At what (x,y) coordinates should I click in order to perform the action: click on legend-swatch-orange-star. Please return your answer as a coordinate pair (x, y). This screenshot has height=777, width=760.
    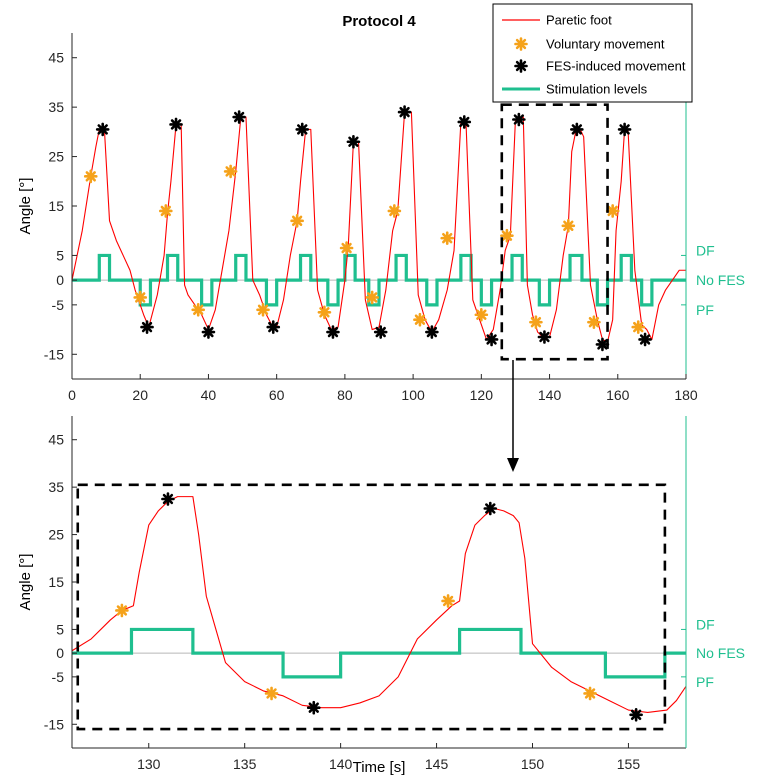
    Looking at the image, I should click on (521, 44).